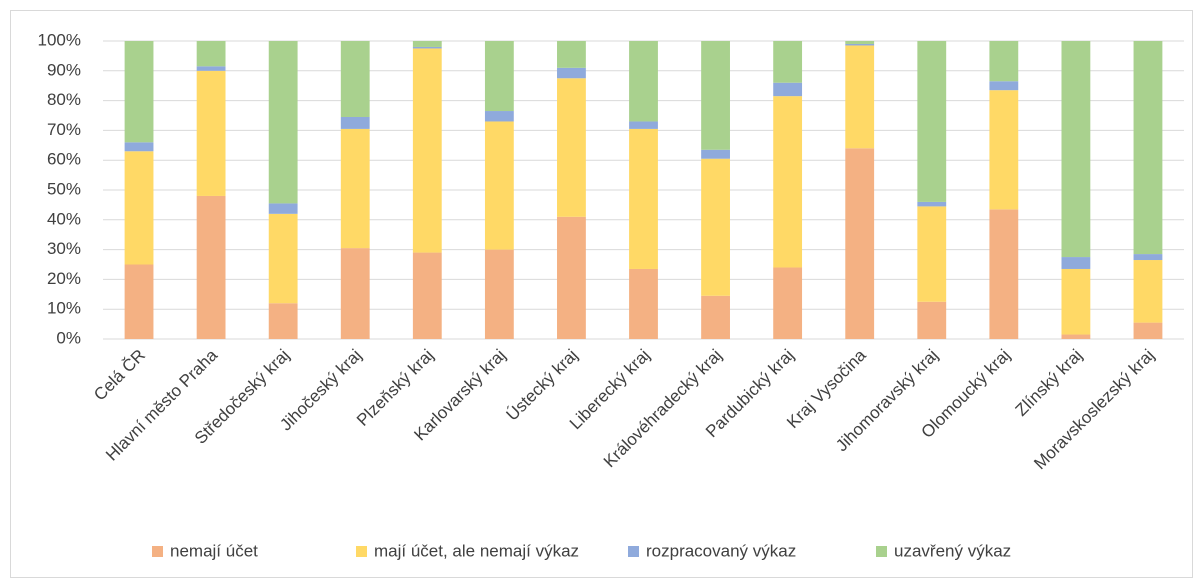 The height and width of the screenshot is (588, 1203). Describe the element at coordinates (214, 550) in the screenshot. I see `legend-label: nemají účet` at that location.